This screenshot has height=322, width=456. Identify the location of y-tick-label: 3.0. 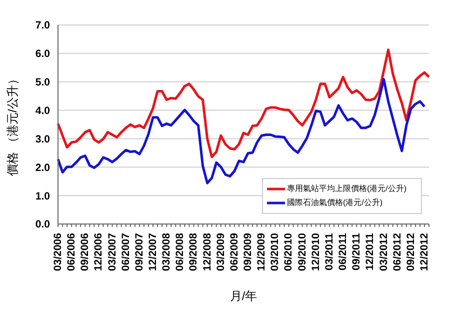
(42, 139).